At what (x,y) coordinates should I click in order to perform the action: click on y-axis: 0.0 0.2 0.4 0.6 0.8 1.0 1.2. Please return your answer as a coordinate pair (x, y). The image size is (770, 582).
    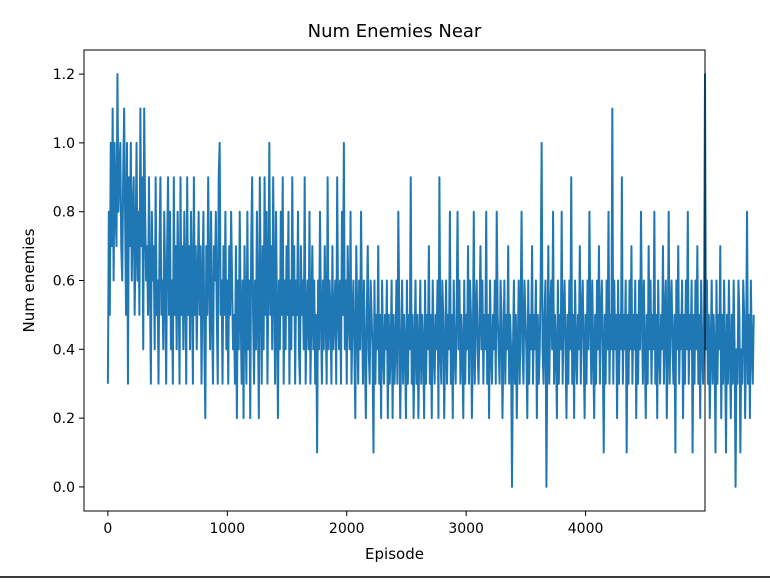
    Looking at the image, I should click on (68, 281).